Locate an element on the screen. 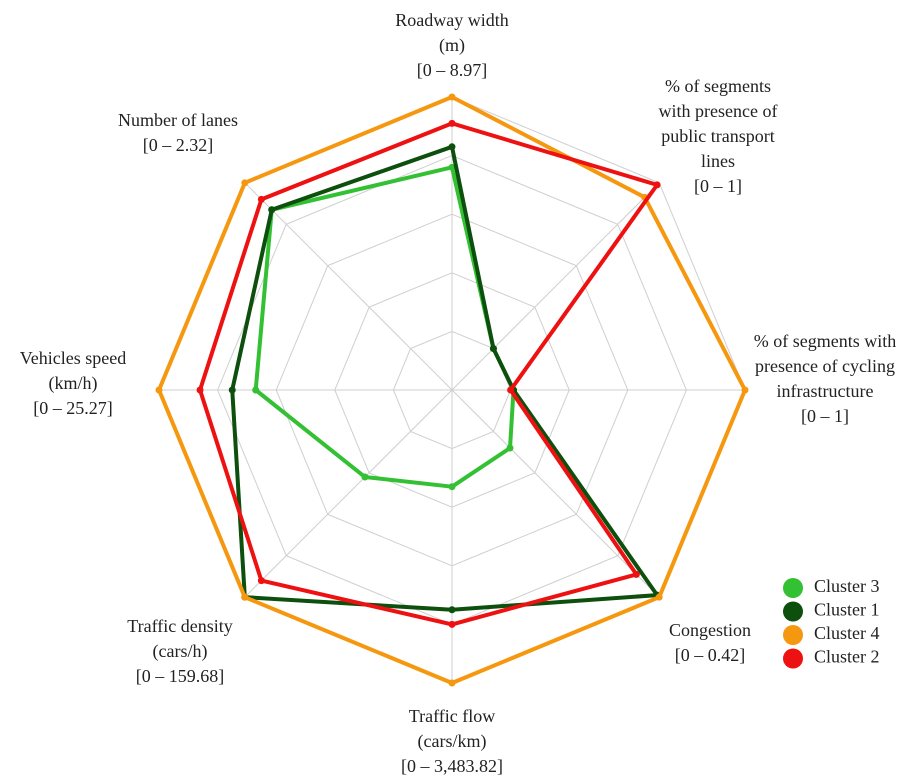 This screenshot has width=912, height=775. axis-label: Number of lanes is located at coordinates (178, 120).